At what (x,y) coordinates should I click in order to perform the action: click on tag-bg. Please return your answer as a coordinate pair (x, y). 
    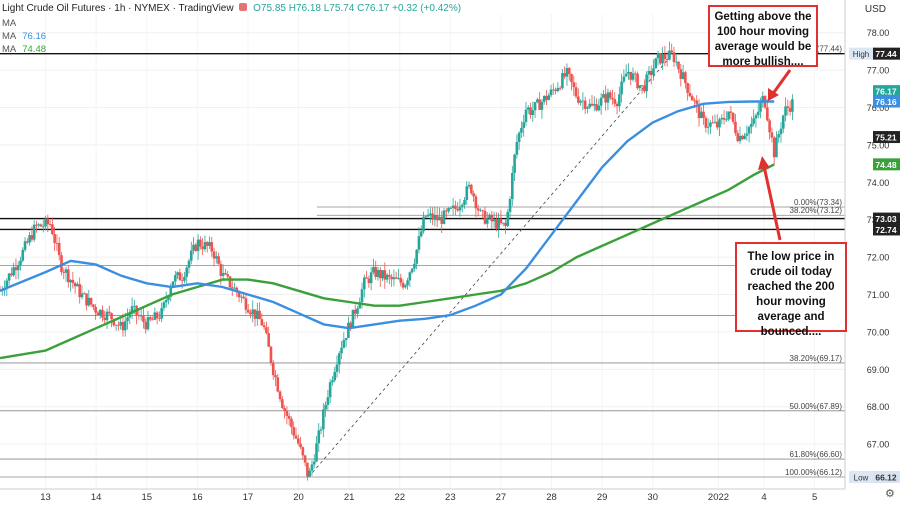
    Looking at the image, I should click on (861, 477).